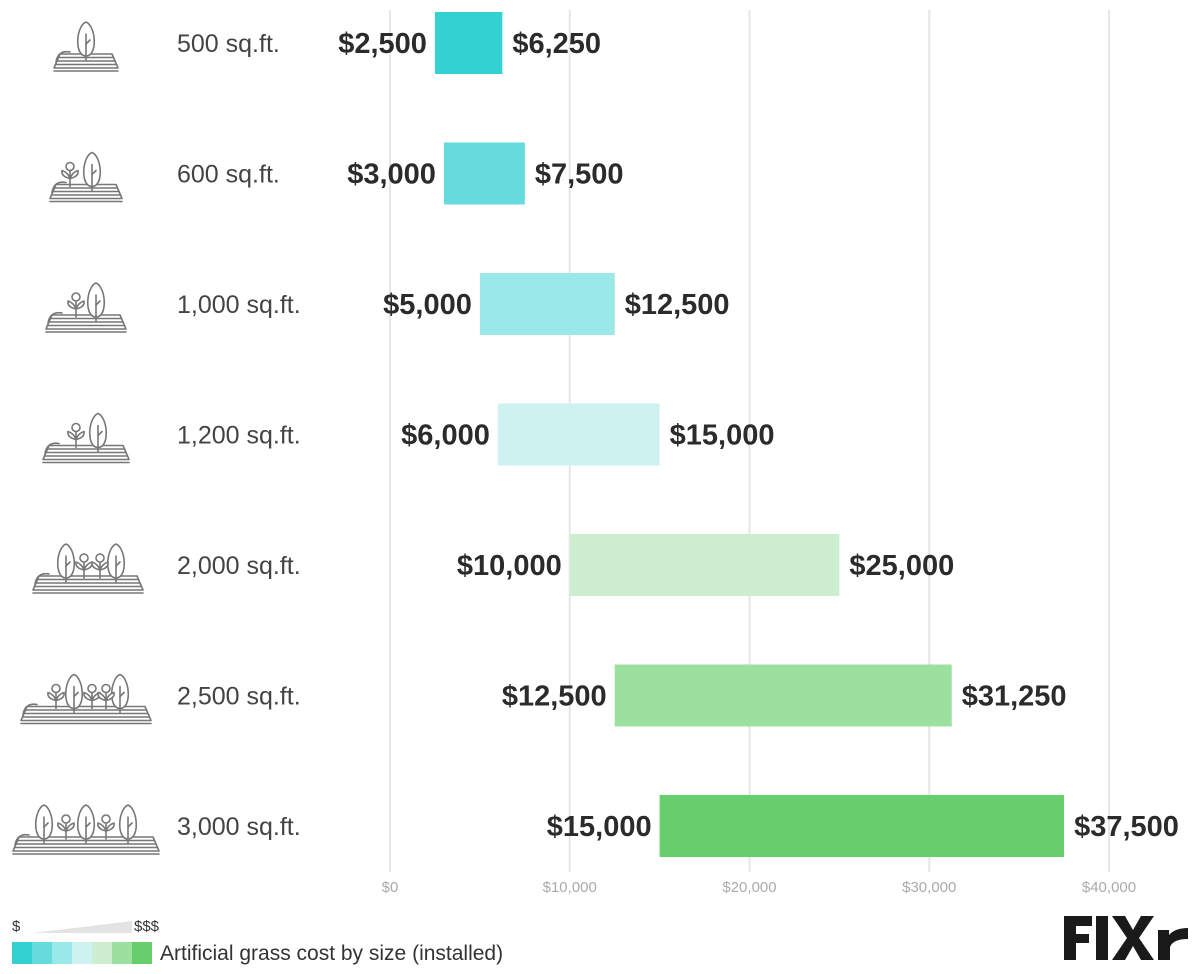 This screenshot has width=1200, height=974. Describe the element at coordinates (445, 436) in the screenshot. I see `low-value-label: $6,000` at that location.